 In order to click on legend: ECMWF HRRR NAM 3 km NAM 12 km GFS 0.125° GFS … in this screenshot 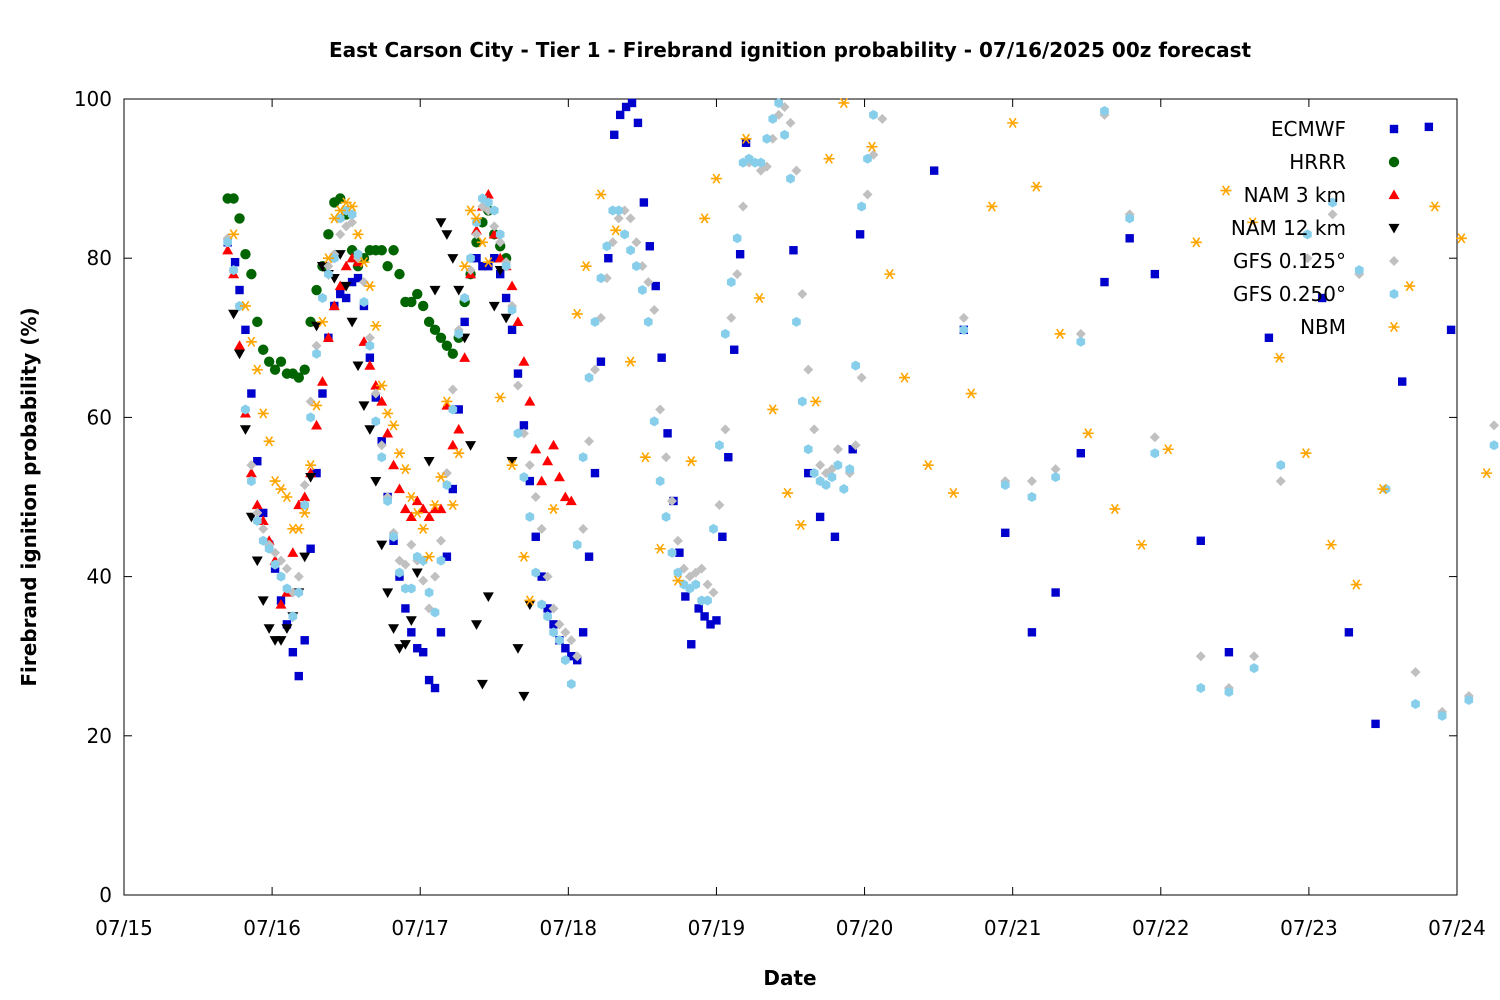, I will do `click(1315, 228)`.